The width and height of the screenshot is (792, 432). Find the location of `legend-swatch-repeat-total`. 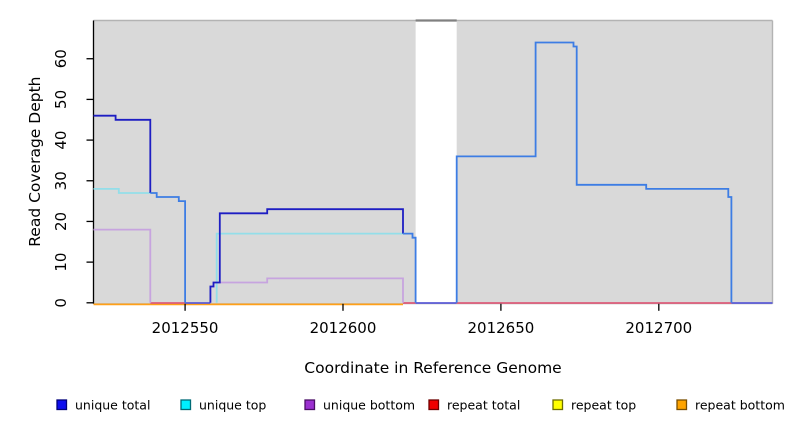

legend-swatch-repeat-total is located at coordinates (434, 405).